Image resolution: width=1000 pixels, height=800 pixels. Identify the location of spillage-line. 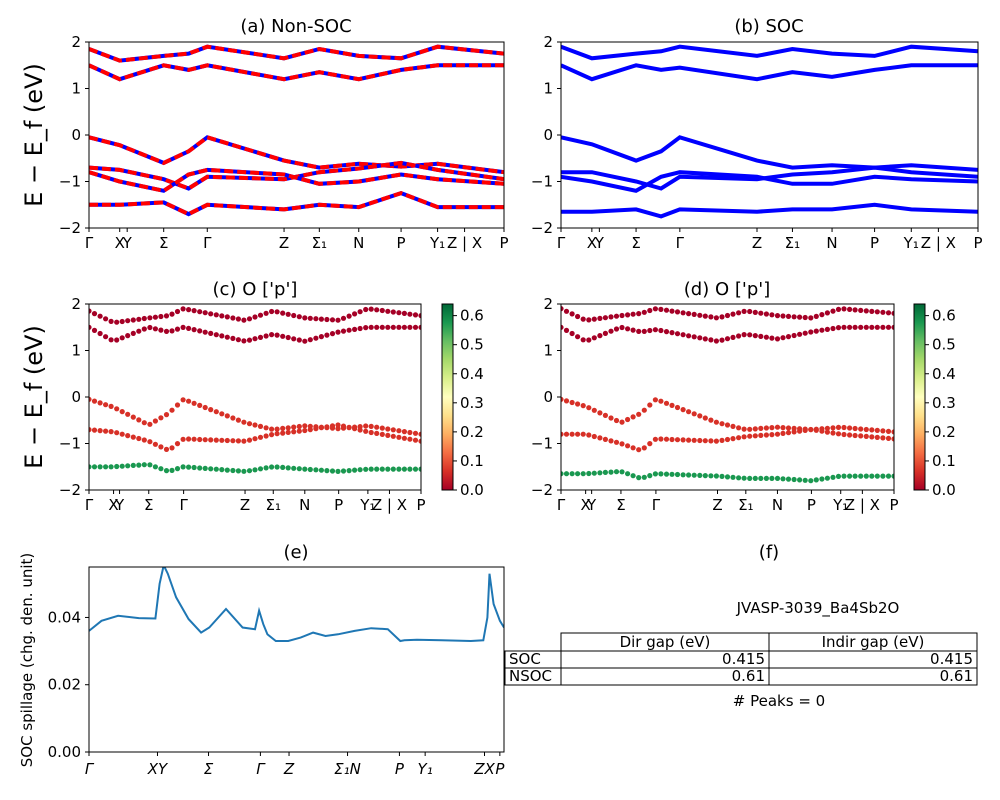
(296, 605).